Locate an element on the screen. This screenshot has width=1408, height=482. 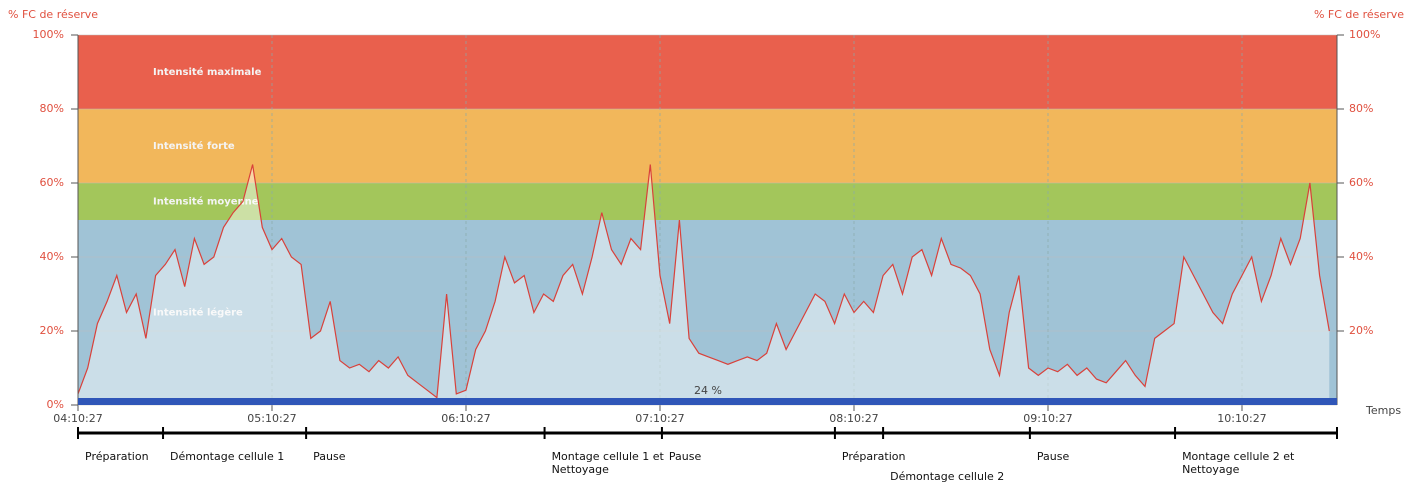
x-axis-label: Temps is located at coordinates (1383, 410).